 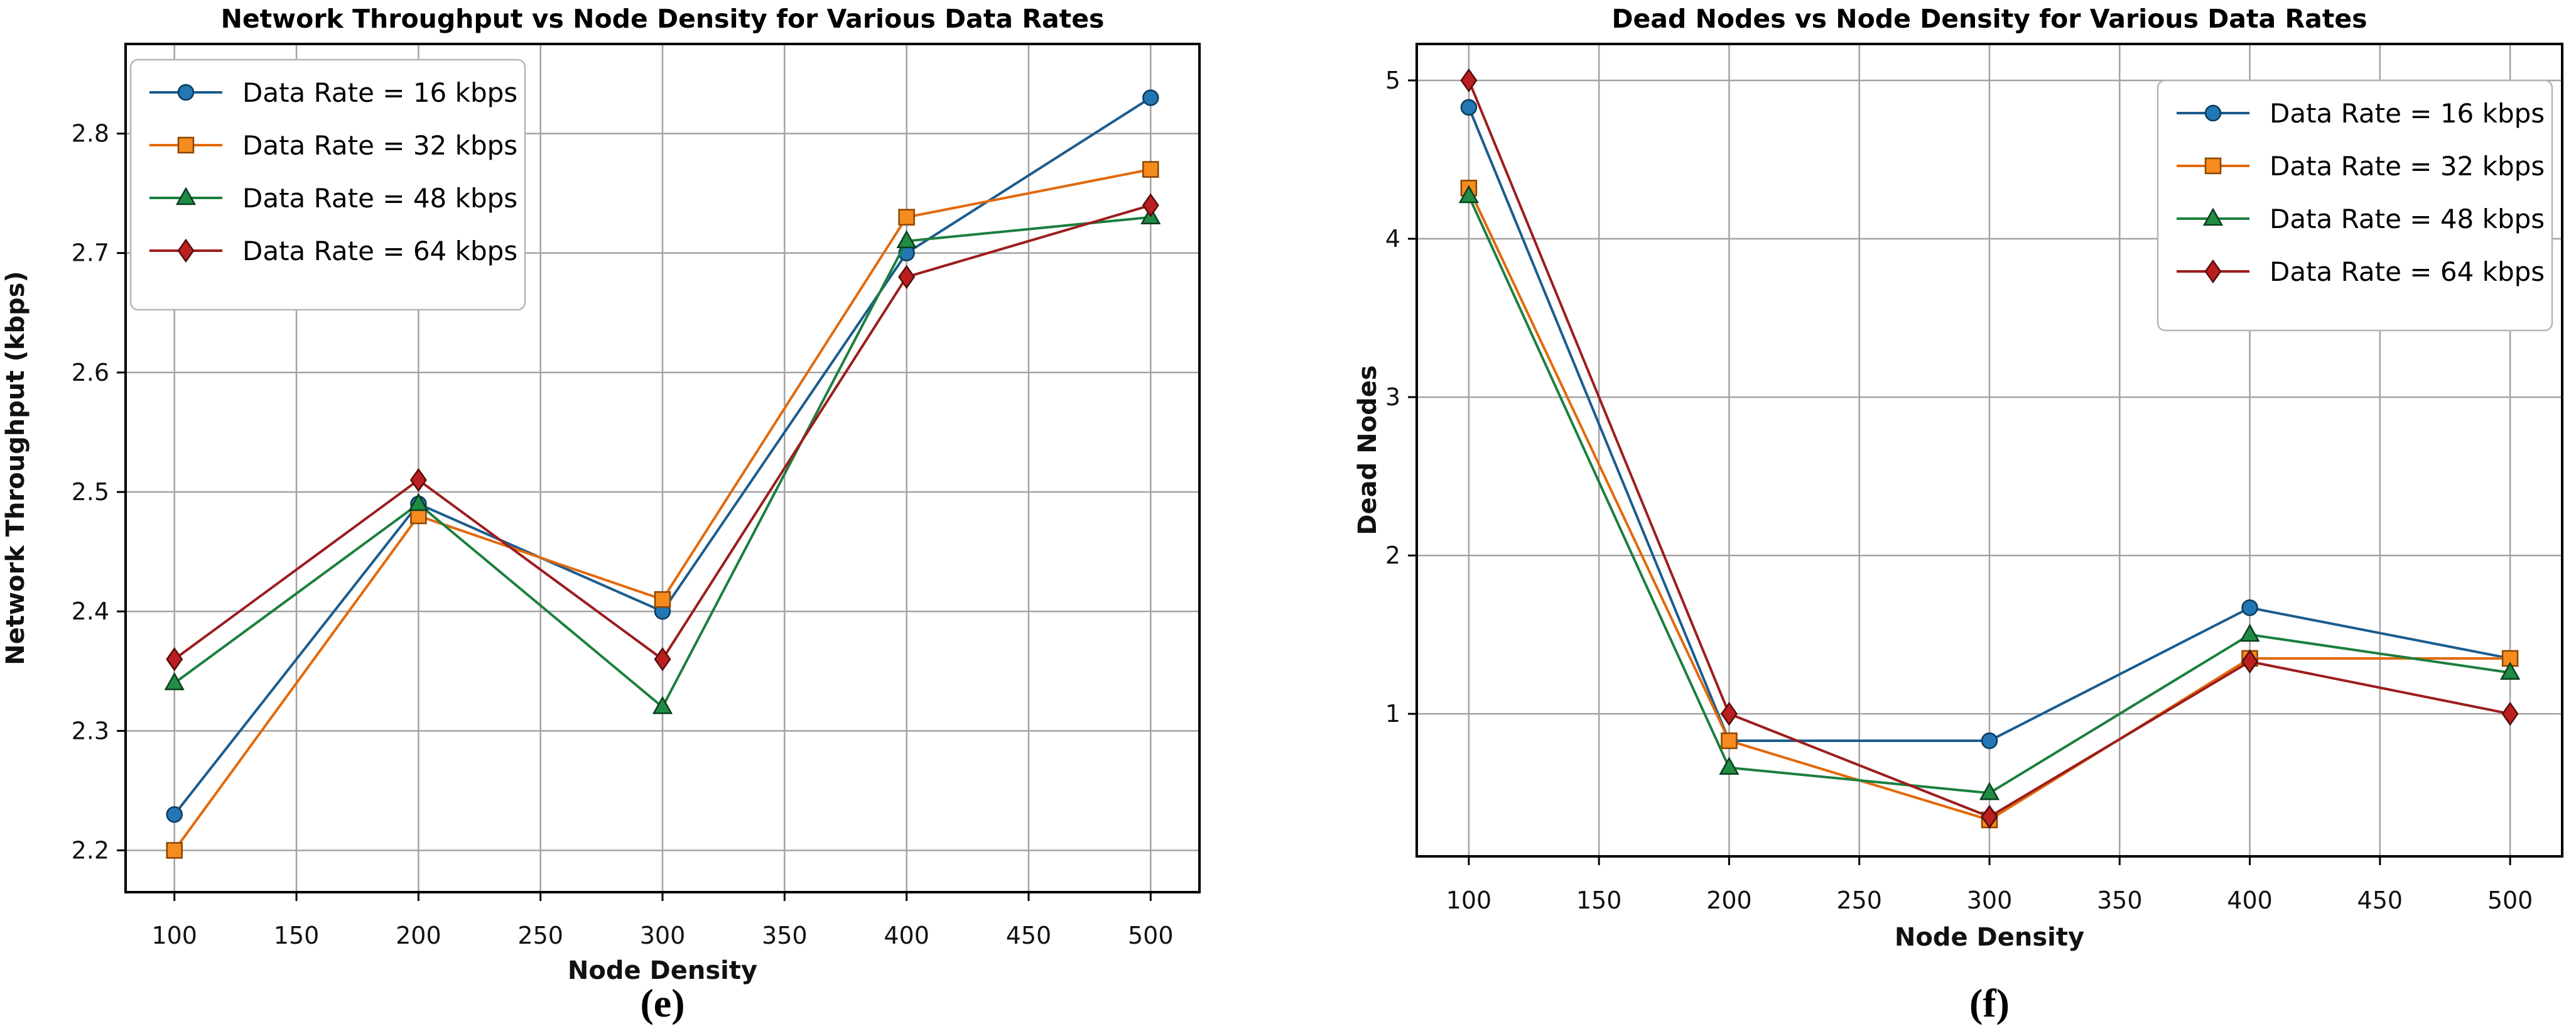 What do you see at coordinates (15, 468) in the screenshot?
I see `y-axis-label: Network Throughput (kbps)` at bounding box center [15, 468].